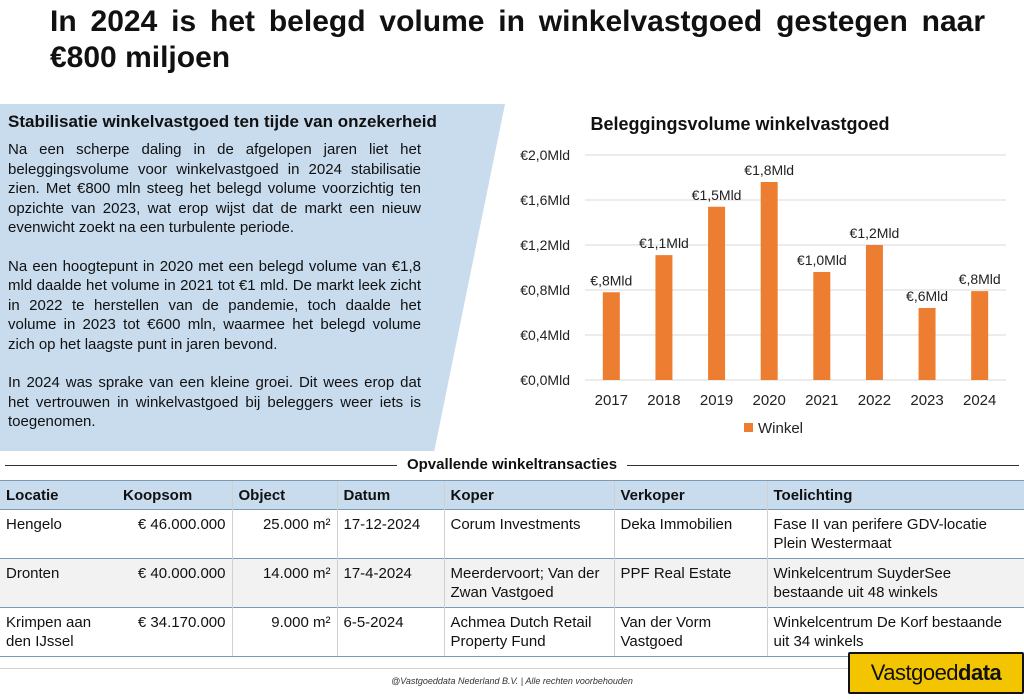  What do you see at coordinates (875, 233) in the screenshot?
I see `data-label: €1,2Mld` at bounding box center [875, 233].